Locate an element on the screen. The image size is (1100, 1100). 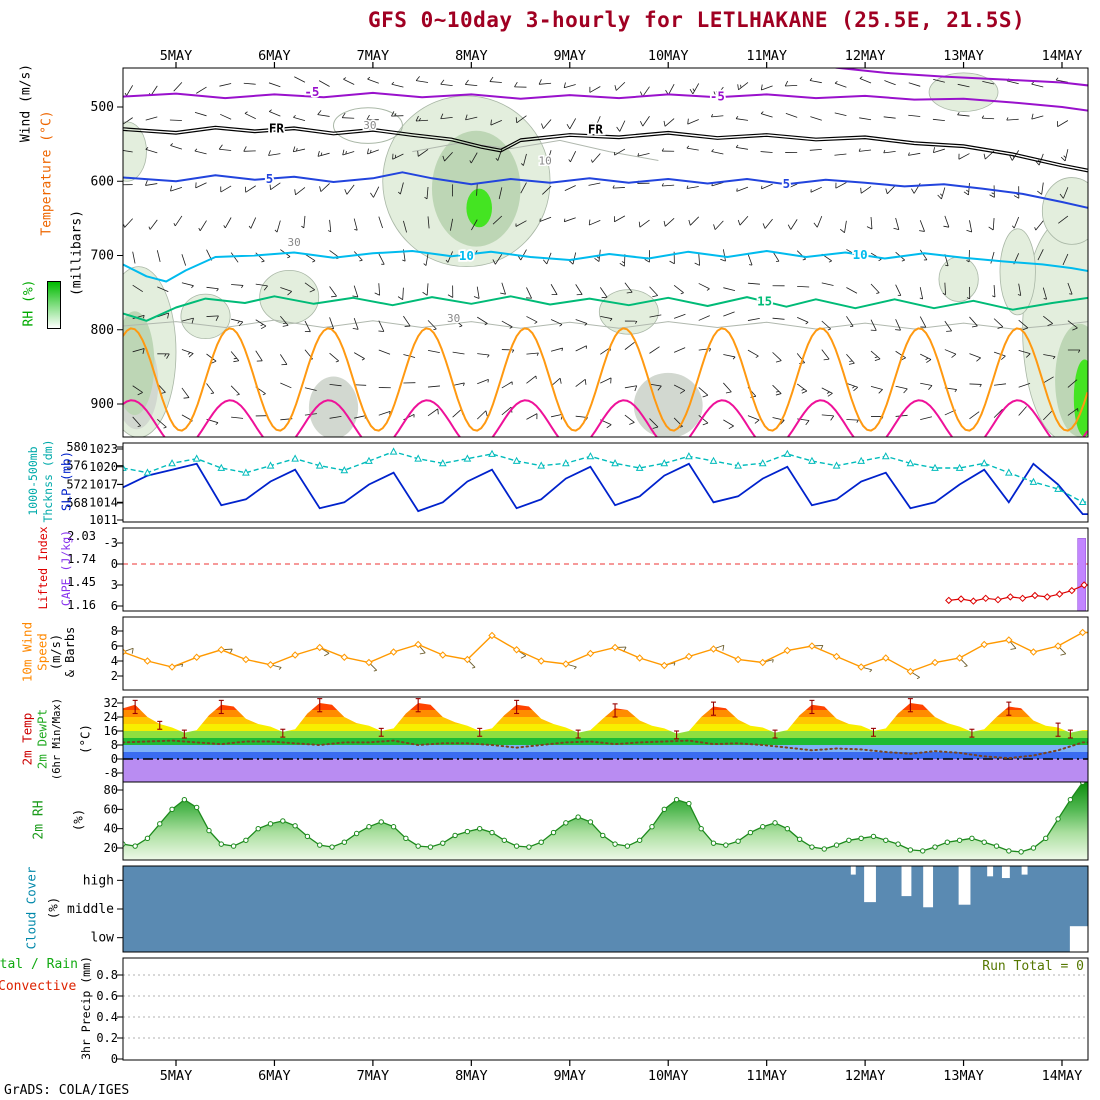
svg-text: 10MAY is located at coordinates (668, 56).